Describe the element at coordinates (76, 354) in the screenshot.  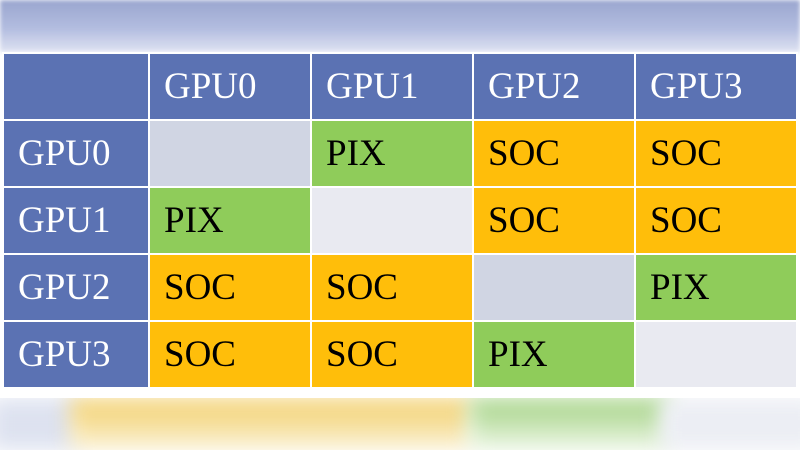
I see `row-header: GPU3` at that location.